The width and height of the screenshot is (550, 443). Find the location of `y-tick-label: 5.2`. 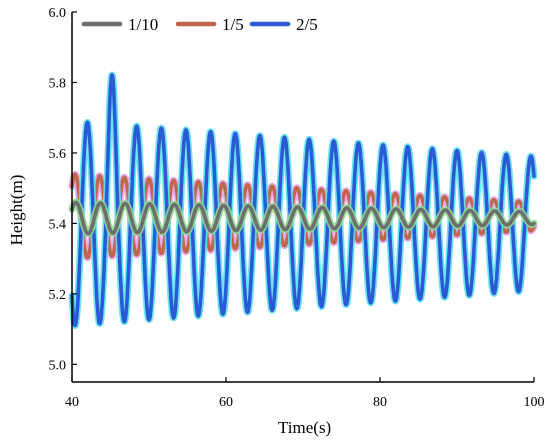

y-tick-label: 5.2 is located at coordinates (58, 295).